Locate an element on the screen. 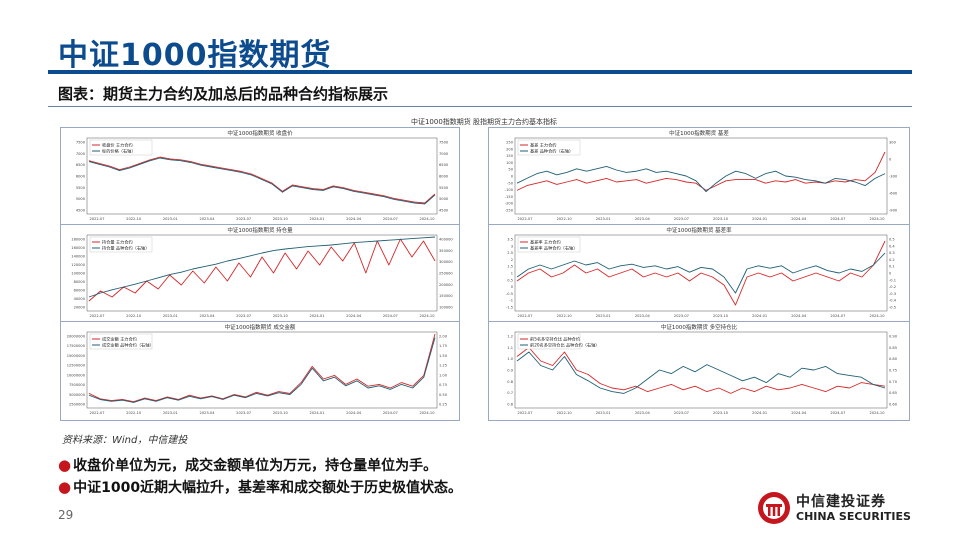 This screenshot has width=960, height=540. y2-tick-label: 5500 is located at coordinates (444, 188).